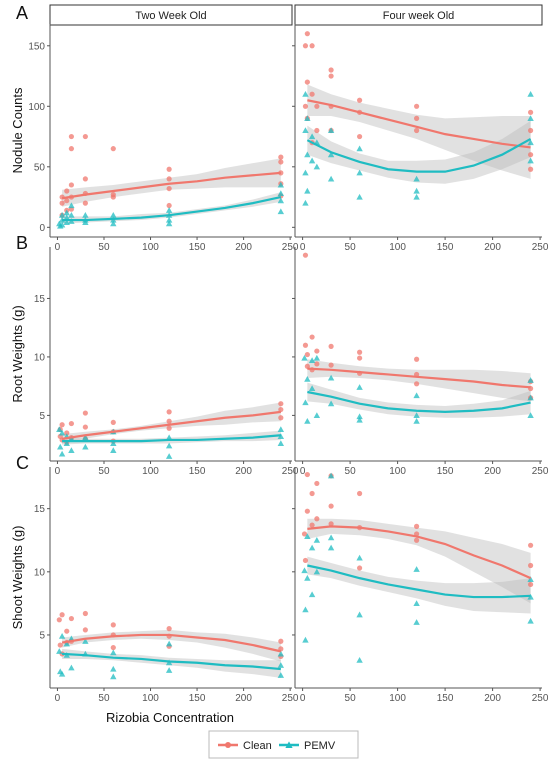 Image resolution: width=550 pixels, height=762 pixels. Describe the element at coordinates (351, 471) in the screenshot. I see `x-tick-label: 50` at that location.